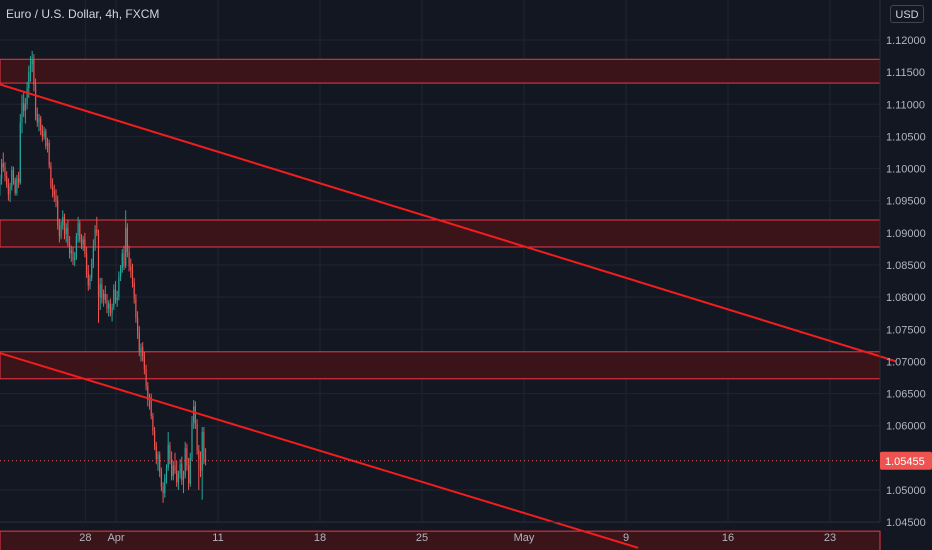 The image size is (932, 550). Describe the element at coordinates (907, 14) in the screenshot. I see `currency-button: USD` at that location.